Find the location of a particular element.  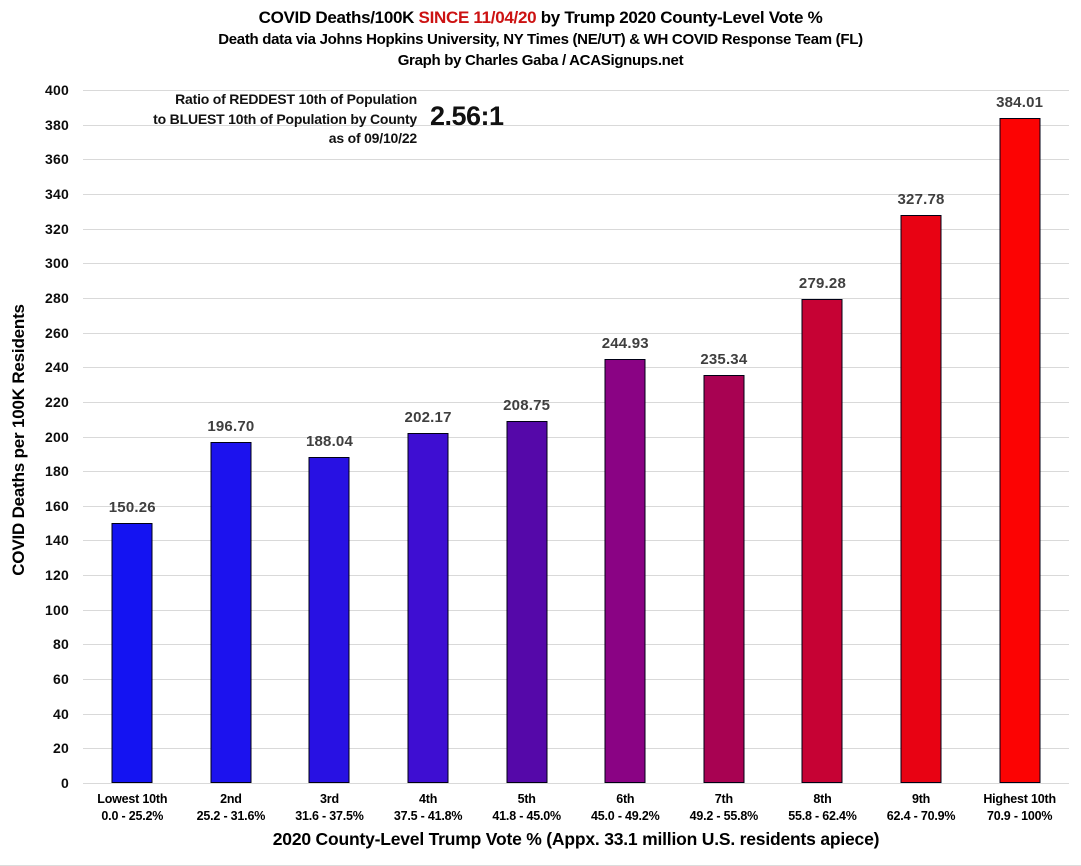

y-tick-label: 320 is located at coordinates (57, 228).